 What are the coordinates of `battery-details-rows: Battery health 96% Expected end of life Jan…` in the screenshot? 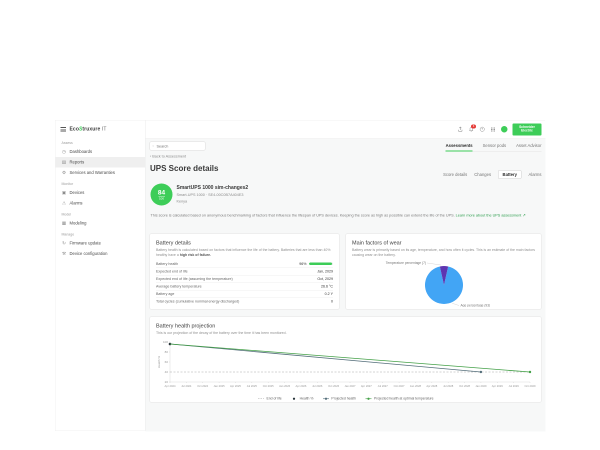 It's located at (244, 282).